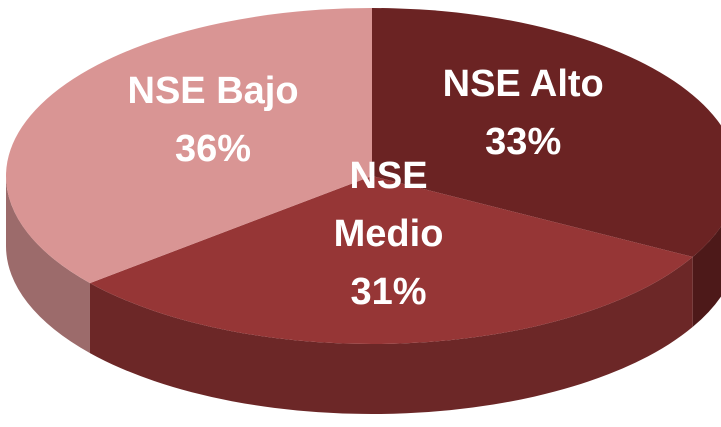 This screenshot has height=427, width=721. What do you see at coordinates (213, 90) in the screenshot?
I see `slice-name: NSE Bajo` at bounding box center [213, 90].